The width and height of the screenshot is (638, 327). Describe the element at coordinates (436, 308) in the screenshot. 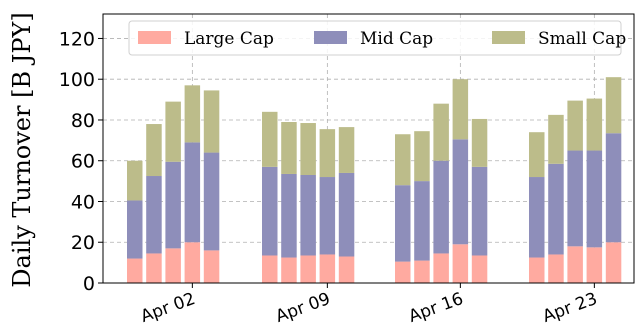

I see `x-tick-label: Apr 16` at that location.